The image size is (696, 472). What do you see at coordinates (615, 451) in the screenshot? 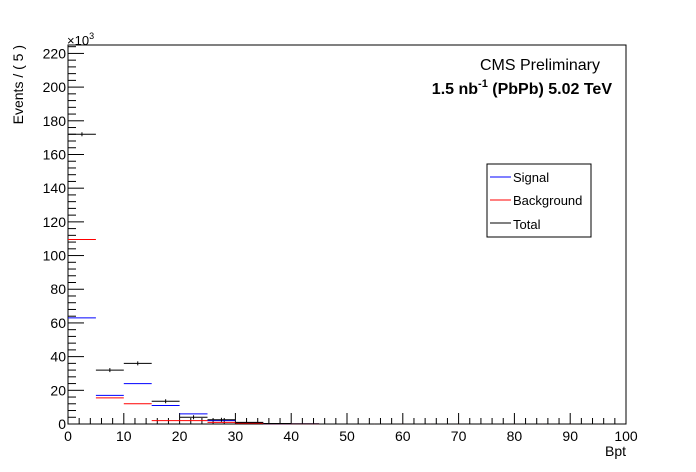
I see `x-axis-label: Bpt` at bounding box center [615, 451].